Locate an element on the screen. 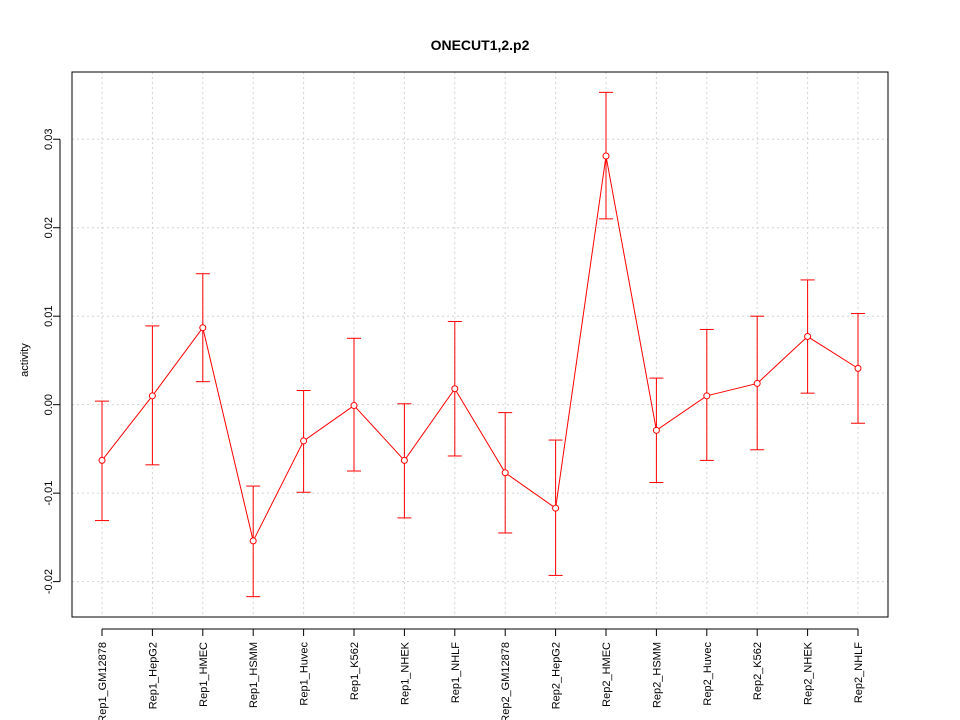 The height and width of the screenshot is (720, 960). x-tick-label: Rep1_HSMM is located at coordinates (254, 675).